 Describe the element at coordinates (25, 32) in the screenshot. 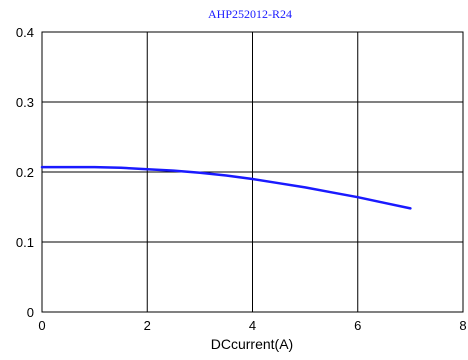

I see `y-tick-label: 0.4` at that location.